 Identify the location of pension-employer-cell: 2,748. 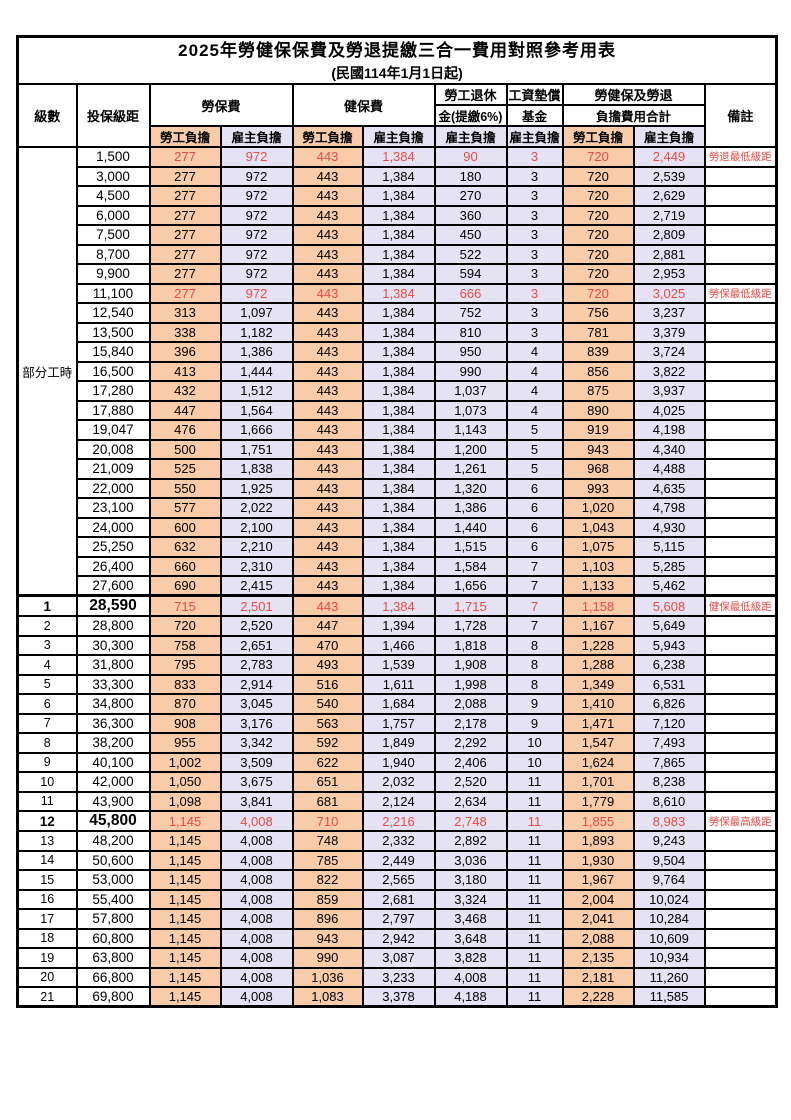
(470, 821).